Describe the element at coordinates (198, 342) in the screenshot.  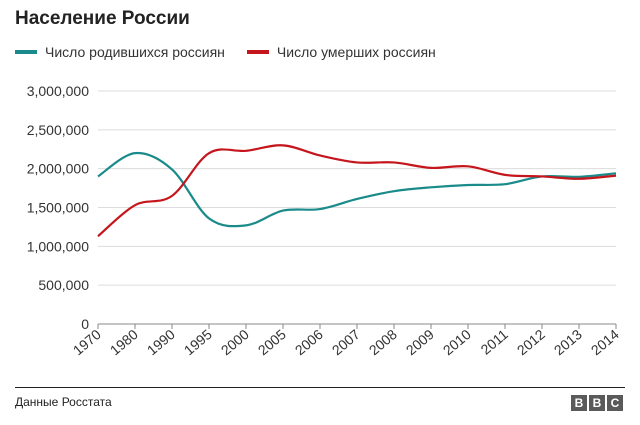
I see `x-tick-label: 1995` at that location.